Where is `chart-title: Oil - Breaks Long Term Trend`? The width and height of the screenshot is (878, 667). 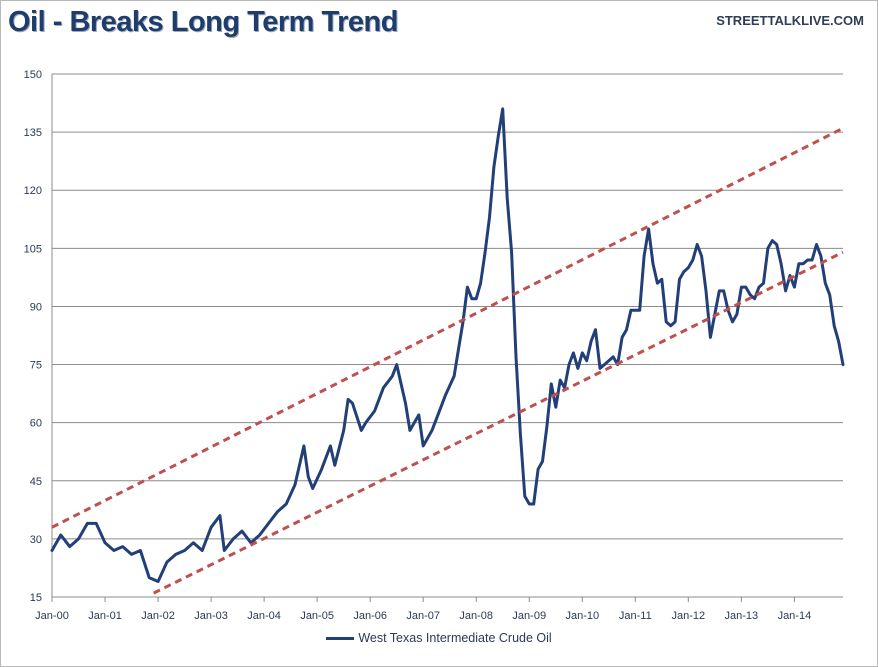 chart-title: Oil - Breaks Long Term Trend is located at coordinates (203, 22).